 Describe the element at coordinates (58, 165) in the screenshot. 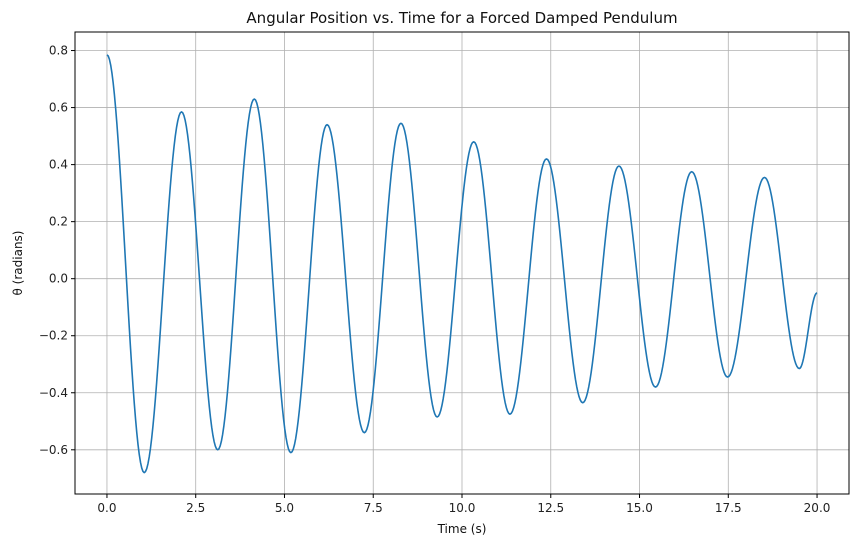

I see `y-tick-label: 0.4` at that location.